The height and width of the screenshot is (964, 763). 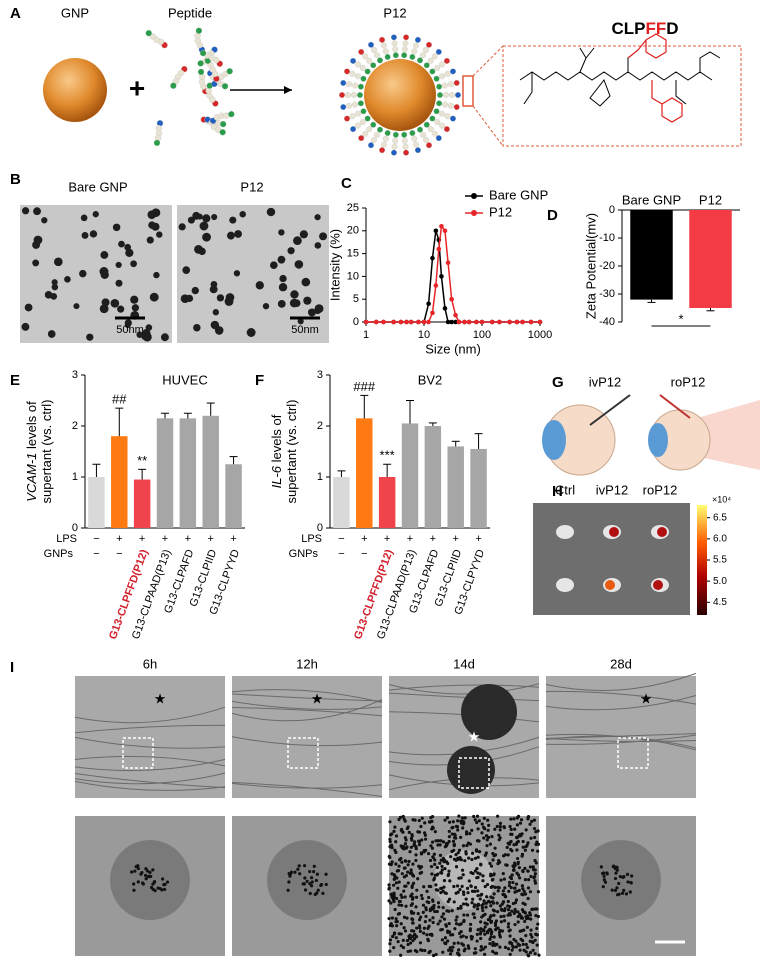 I want to click on spots, so click(x=612, y=558).